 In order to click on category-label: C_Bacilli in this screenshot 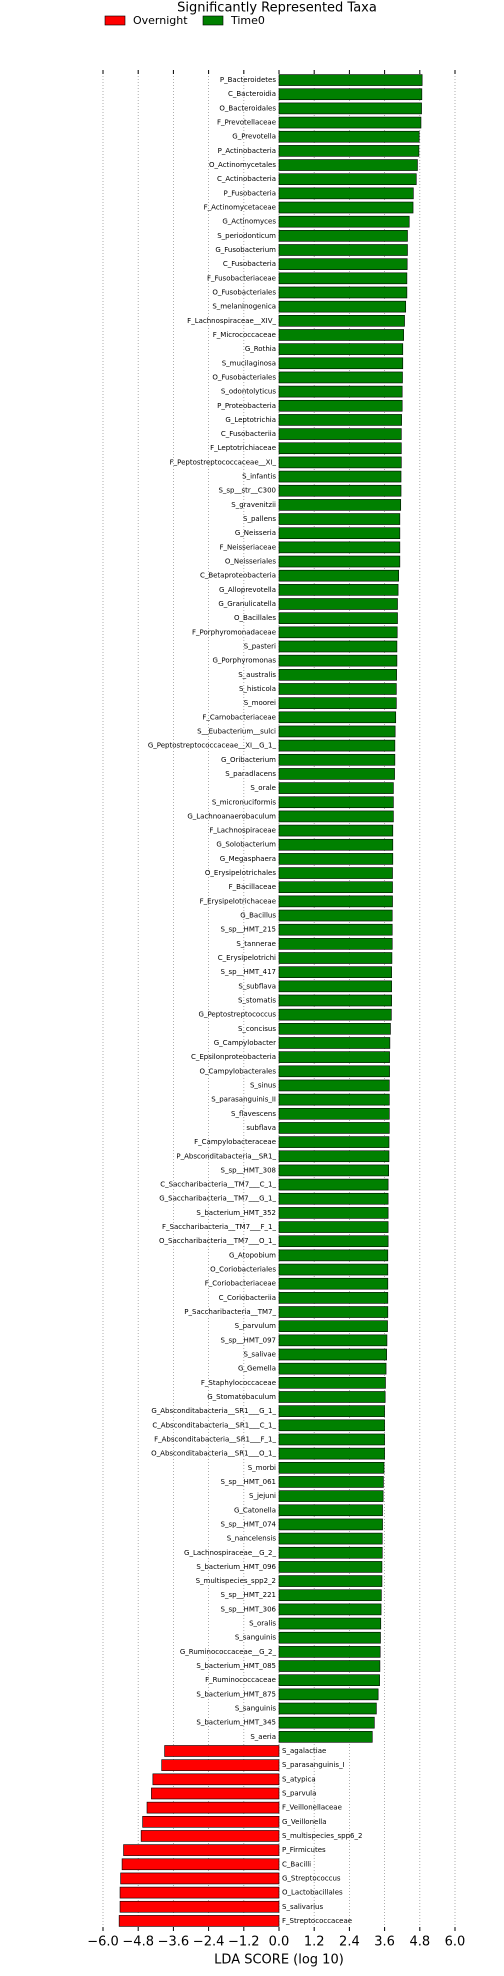, I will do `click(296, 1864)`.